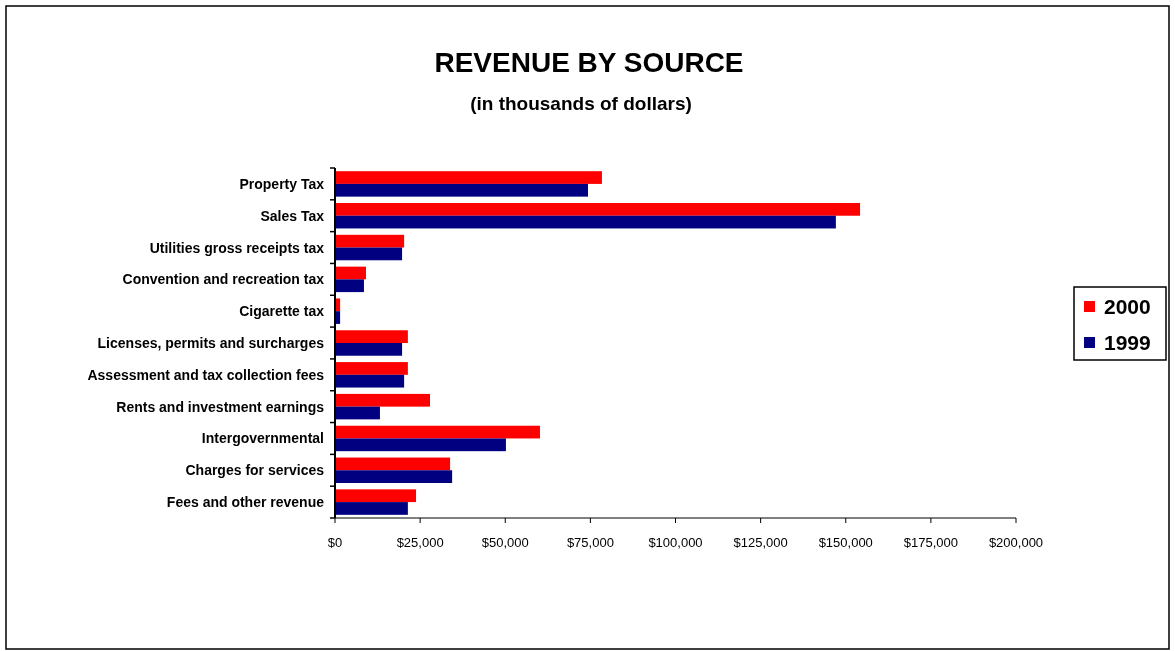  What do you see at coordinates (211, 343) in the screenshot?
I see `y-tick-label: Licenses, permits and surcharges` at bounding box center [211, 343].